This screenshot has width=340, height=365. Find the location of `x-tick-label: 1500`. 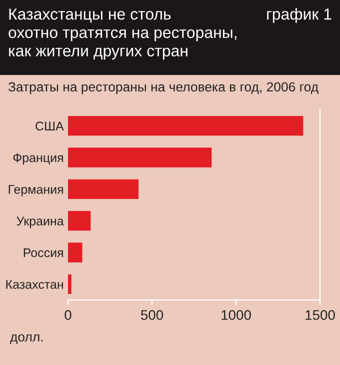

x-tick-label: 1500 is located at coordinates (320, 315).